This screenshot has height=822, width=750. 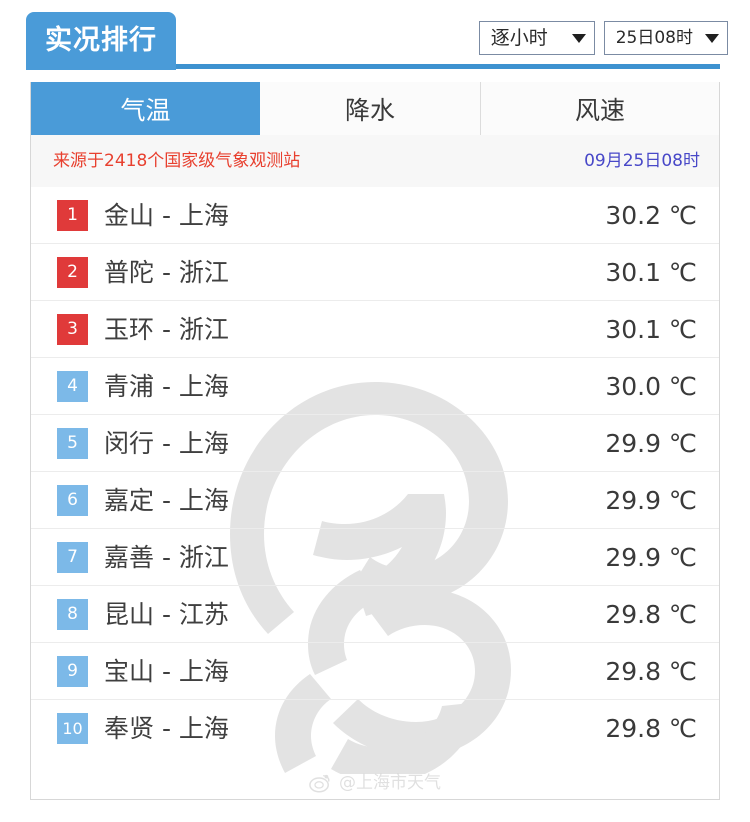 I want to click on interval-select-value: 逐小时, so click(x=519, y=37).